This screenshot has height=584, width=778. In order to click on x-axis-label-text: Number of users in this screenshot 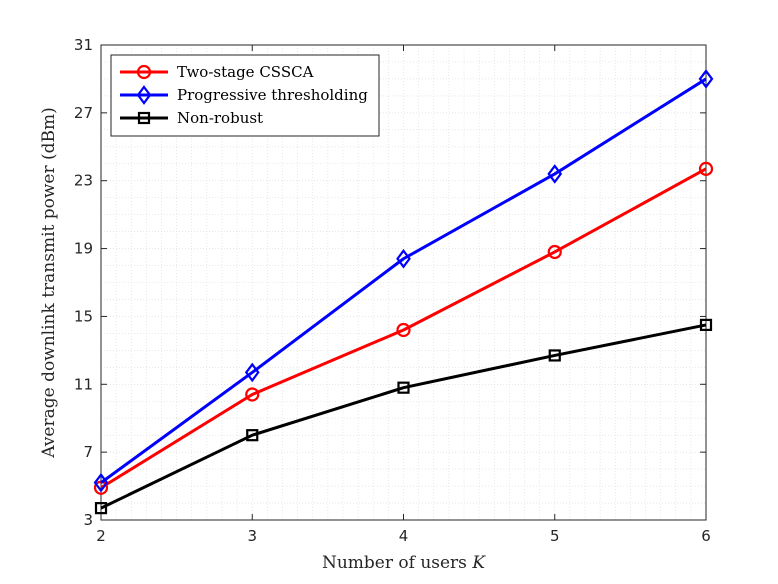, I will do `click(397, 563)`.